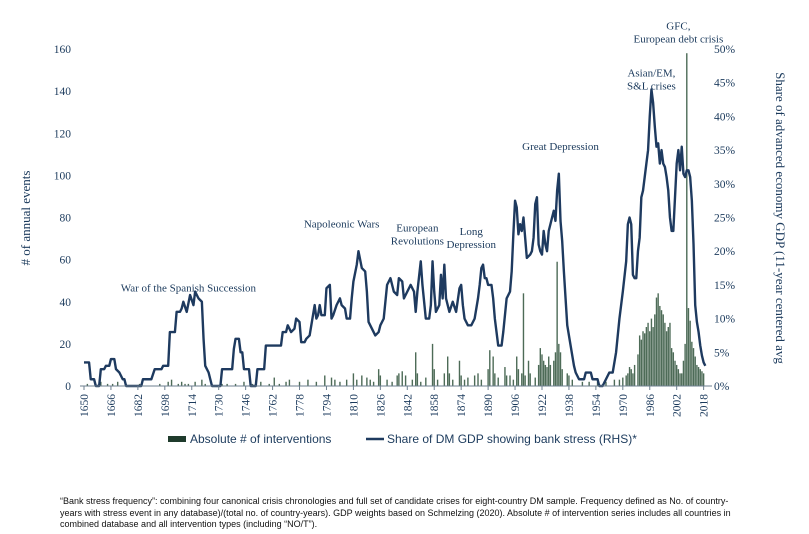 Image resolution: width=809 pixels, height=534 pixels. What do you see at coordinates (722, 353) in the screenshot?
I see `right-tick-label: 5%` at bounding box center [722, 353].